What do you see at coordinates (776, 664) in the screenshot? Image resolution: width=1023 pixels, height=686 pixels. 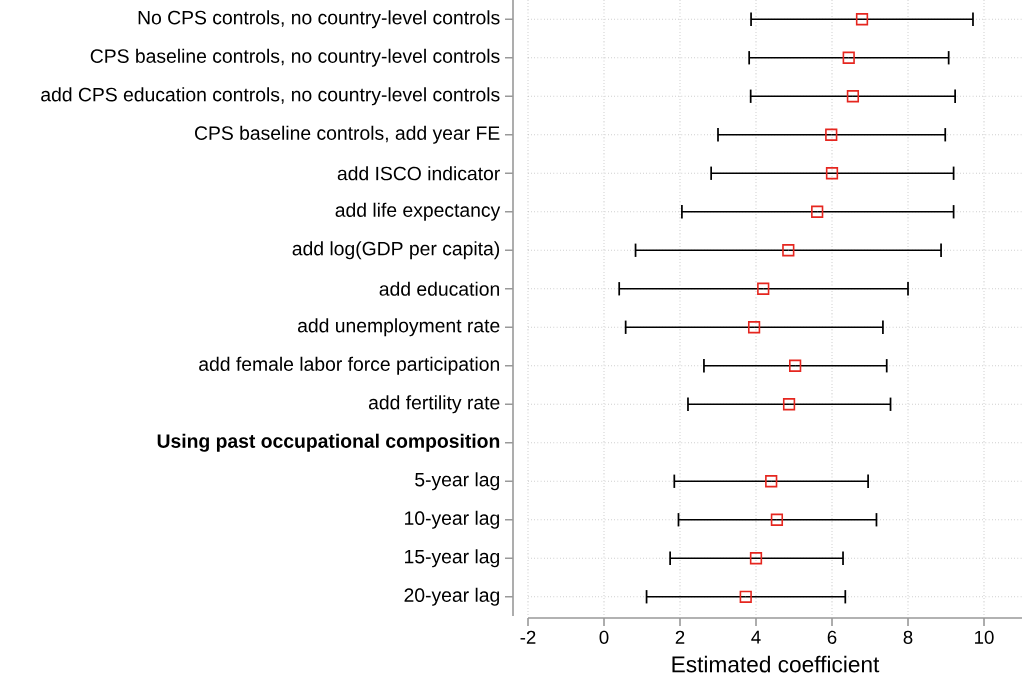 I see `x-axis-title: Estimated coefficient` at bounding box center [776, 664].